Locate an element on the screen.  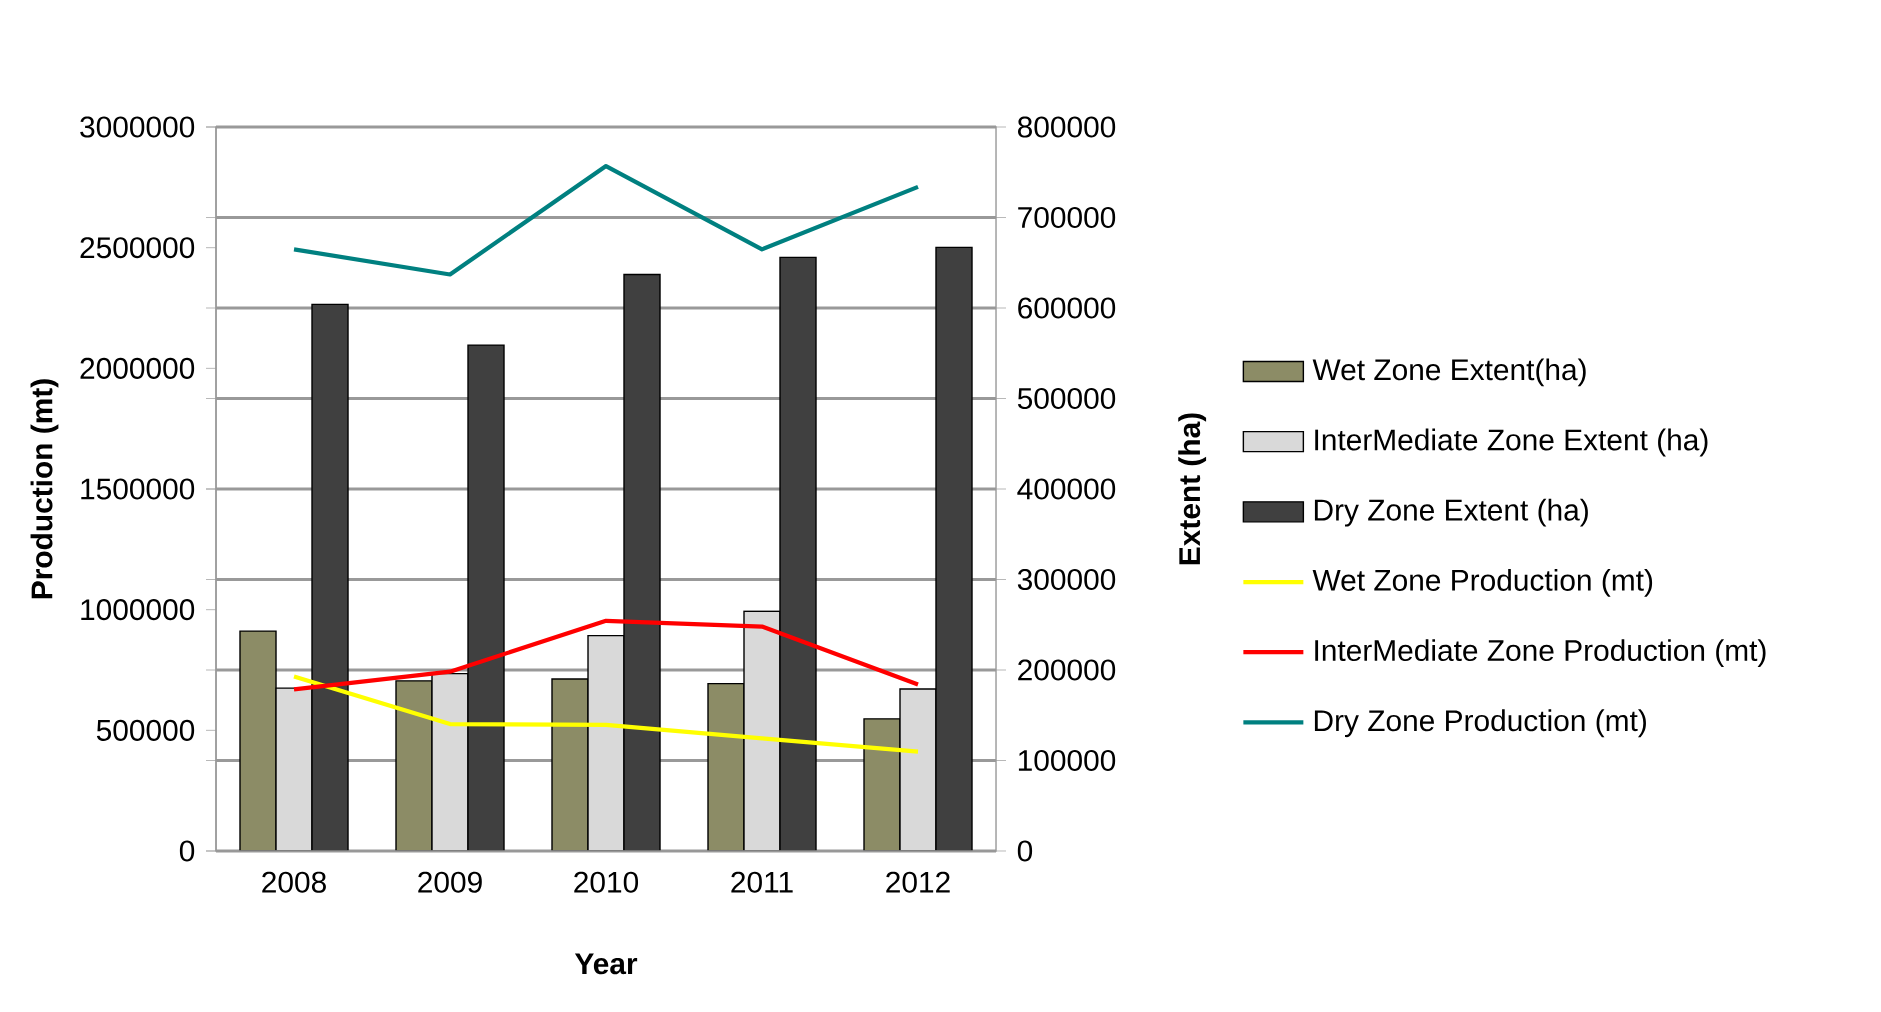
x-tick-label: 2011 is located at coordinates (762, 882).